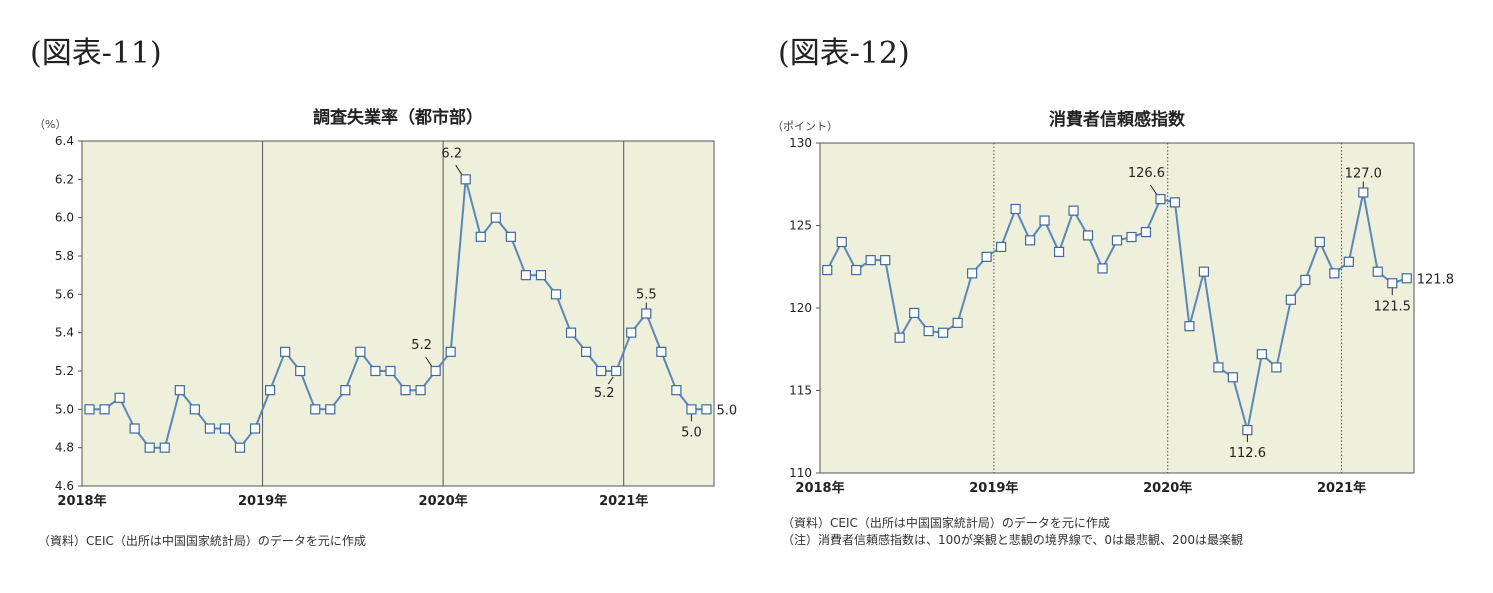  Describe the element at coordinates (604, 393) in the screenshot. I see `c0-data-label-2: 5.2` at that location.